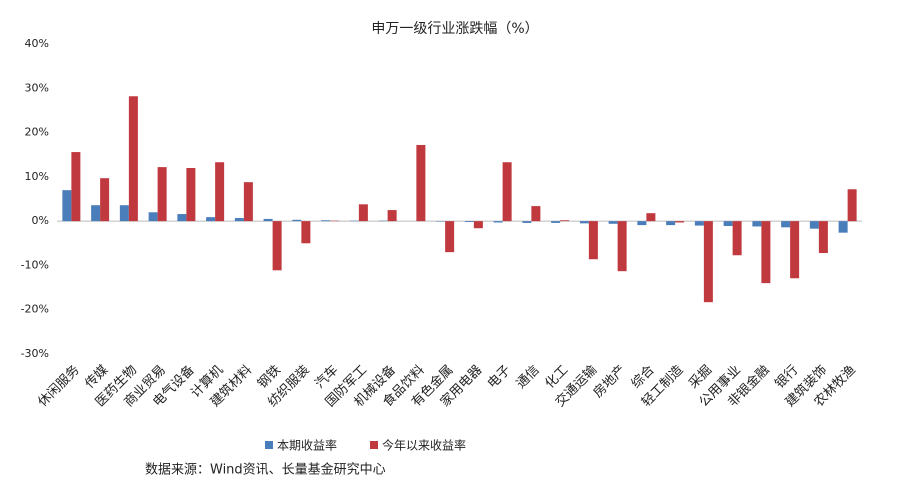 This screenshot has width=900, height=488. What do you see at coordinates (35, 353) in the screenshot?
I see `y-tick-label: -30%` at bounding box center [35, 353].